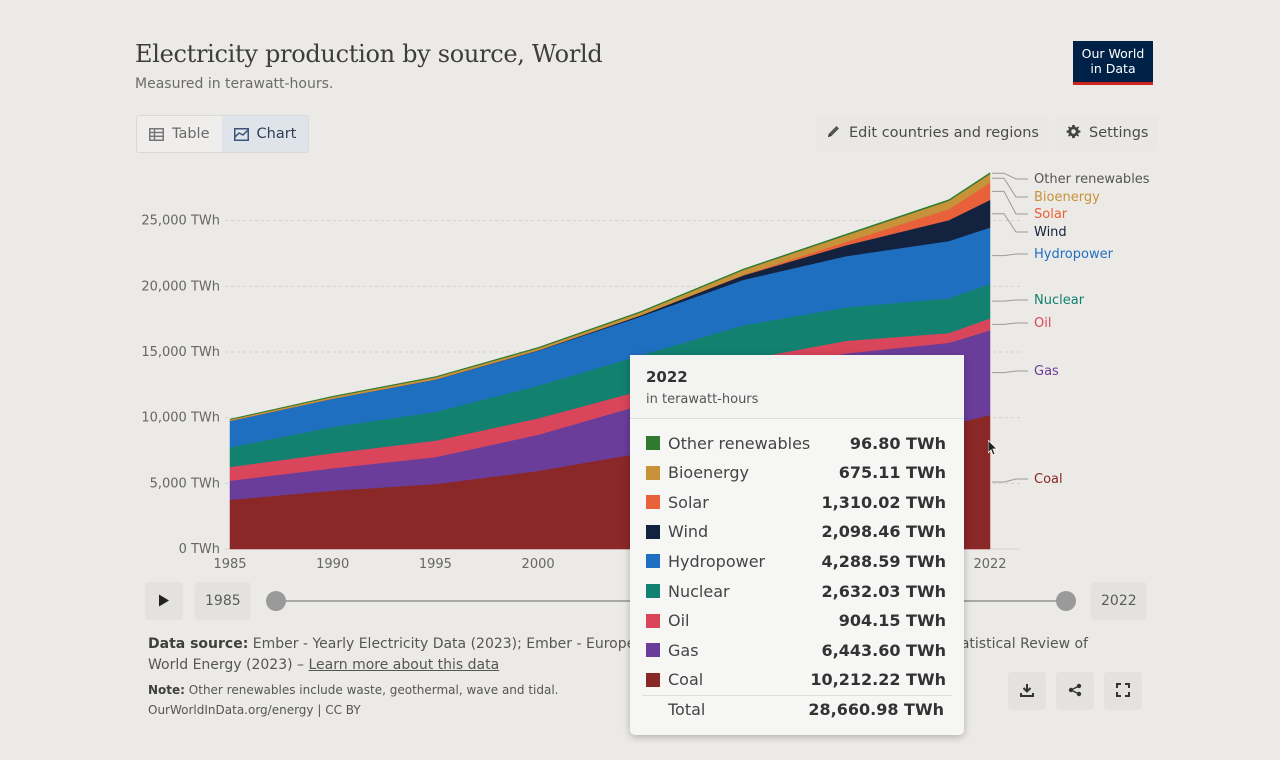 The height and width of the screenshot is (760, 1280). What do you see at coordinates (1073, 133) in the screenshot?
I see `gear-icon` at bounding box center [1073, 133].